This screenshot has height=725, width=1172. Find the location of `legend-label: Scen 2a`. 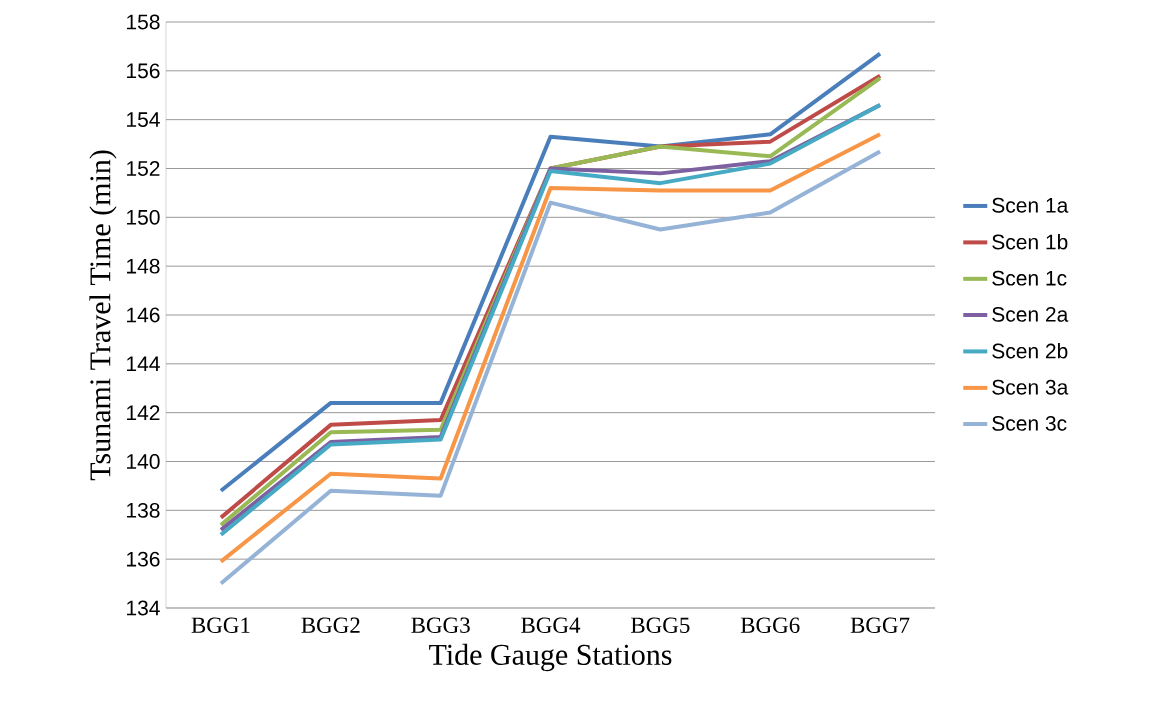

legend-label: Scen 2a is located at coordinates (1030, 314).